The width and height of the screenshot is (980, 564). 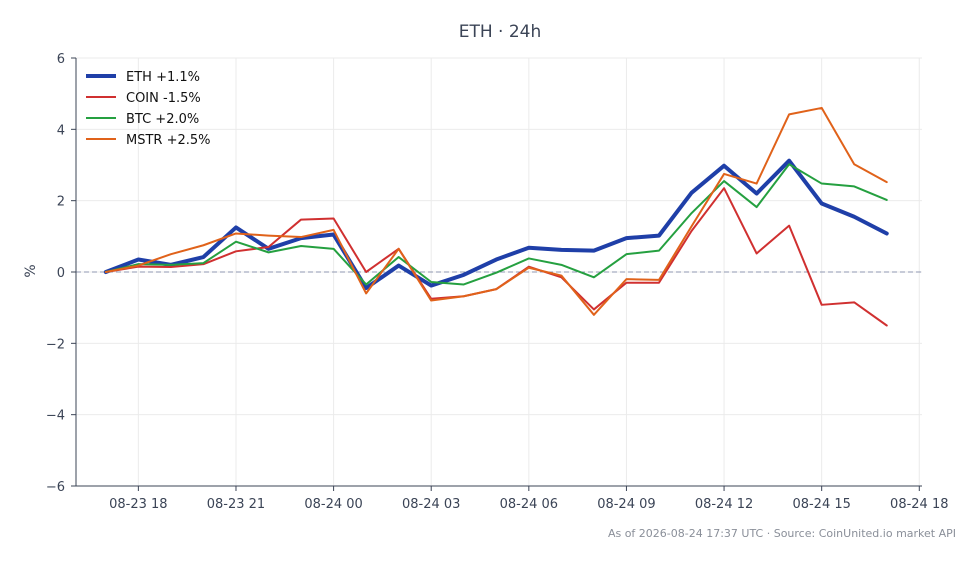 What do you see at coordinates (55, 416) in the screenshot?
I see `y-tick-label-1: −4` at bounding box center [55, 416].